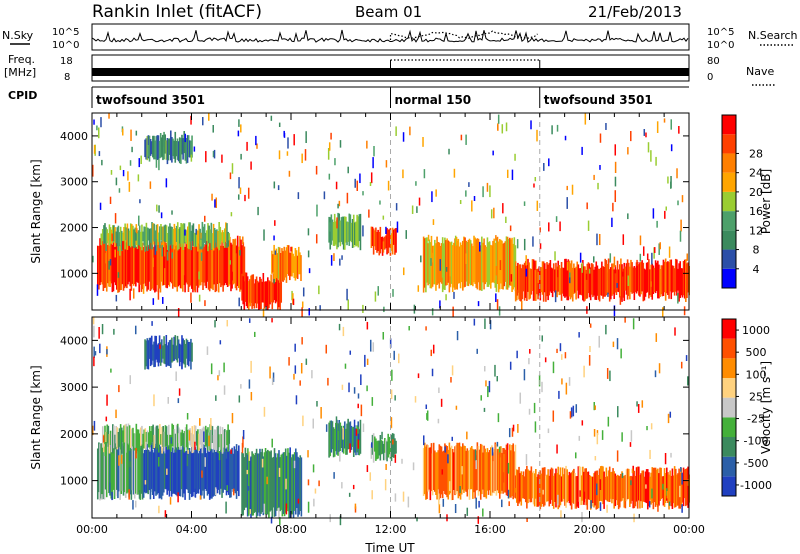 The image size is (800, 554). Describe the element at coordinates (756, 153) in the screenshot. I see `colorbar-tick-label: 28` at that location.